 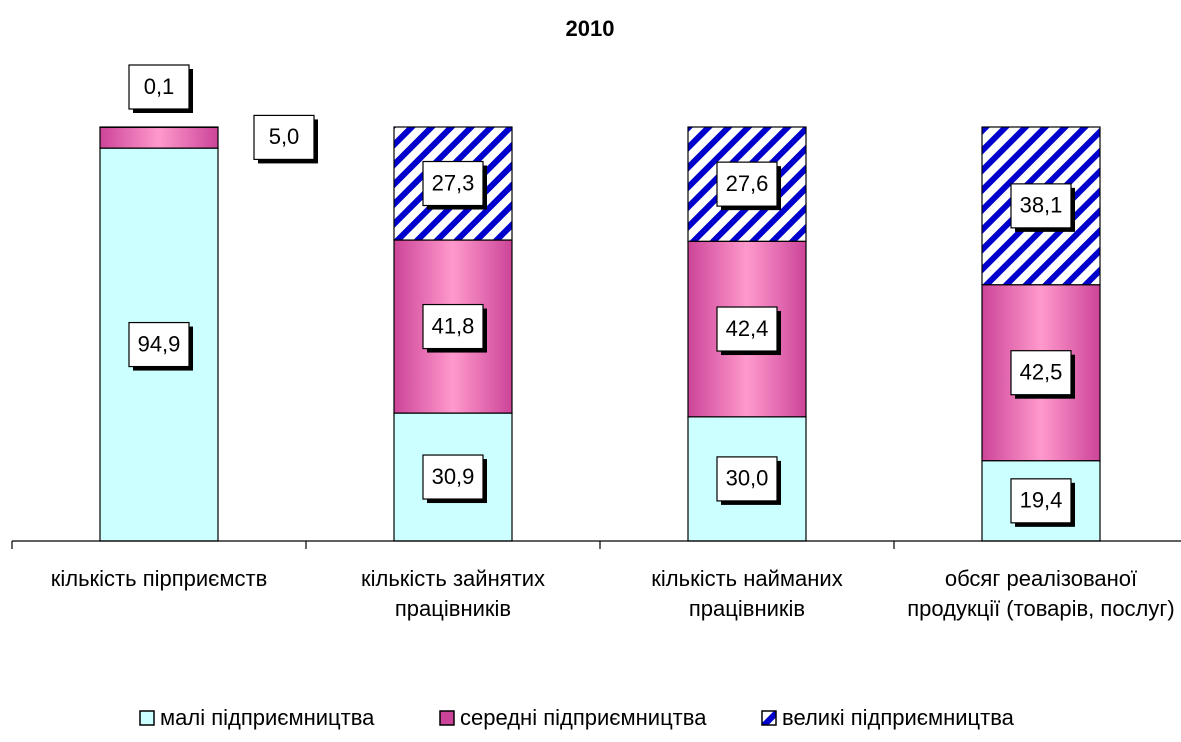 What do you see at coordinates (452, 593) in the screenshot?
I see `x-tick-label: кількість зайнятих працівників` at bounding box center [452, 593].